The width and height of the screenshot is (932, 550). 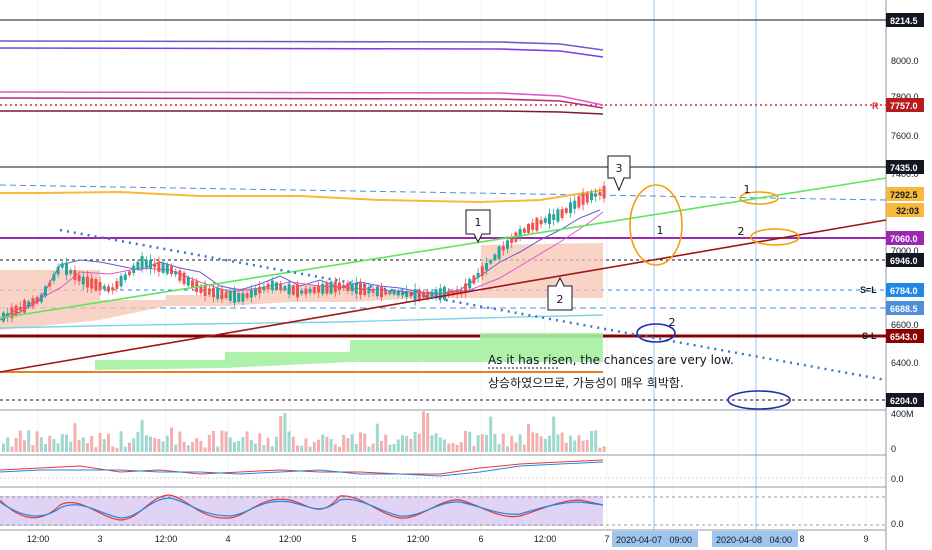 What do you see at coordinates (869, 336) in the screenshot?
I see `support-label-2: S-L` at bounding box center [869, 336].